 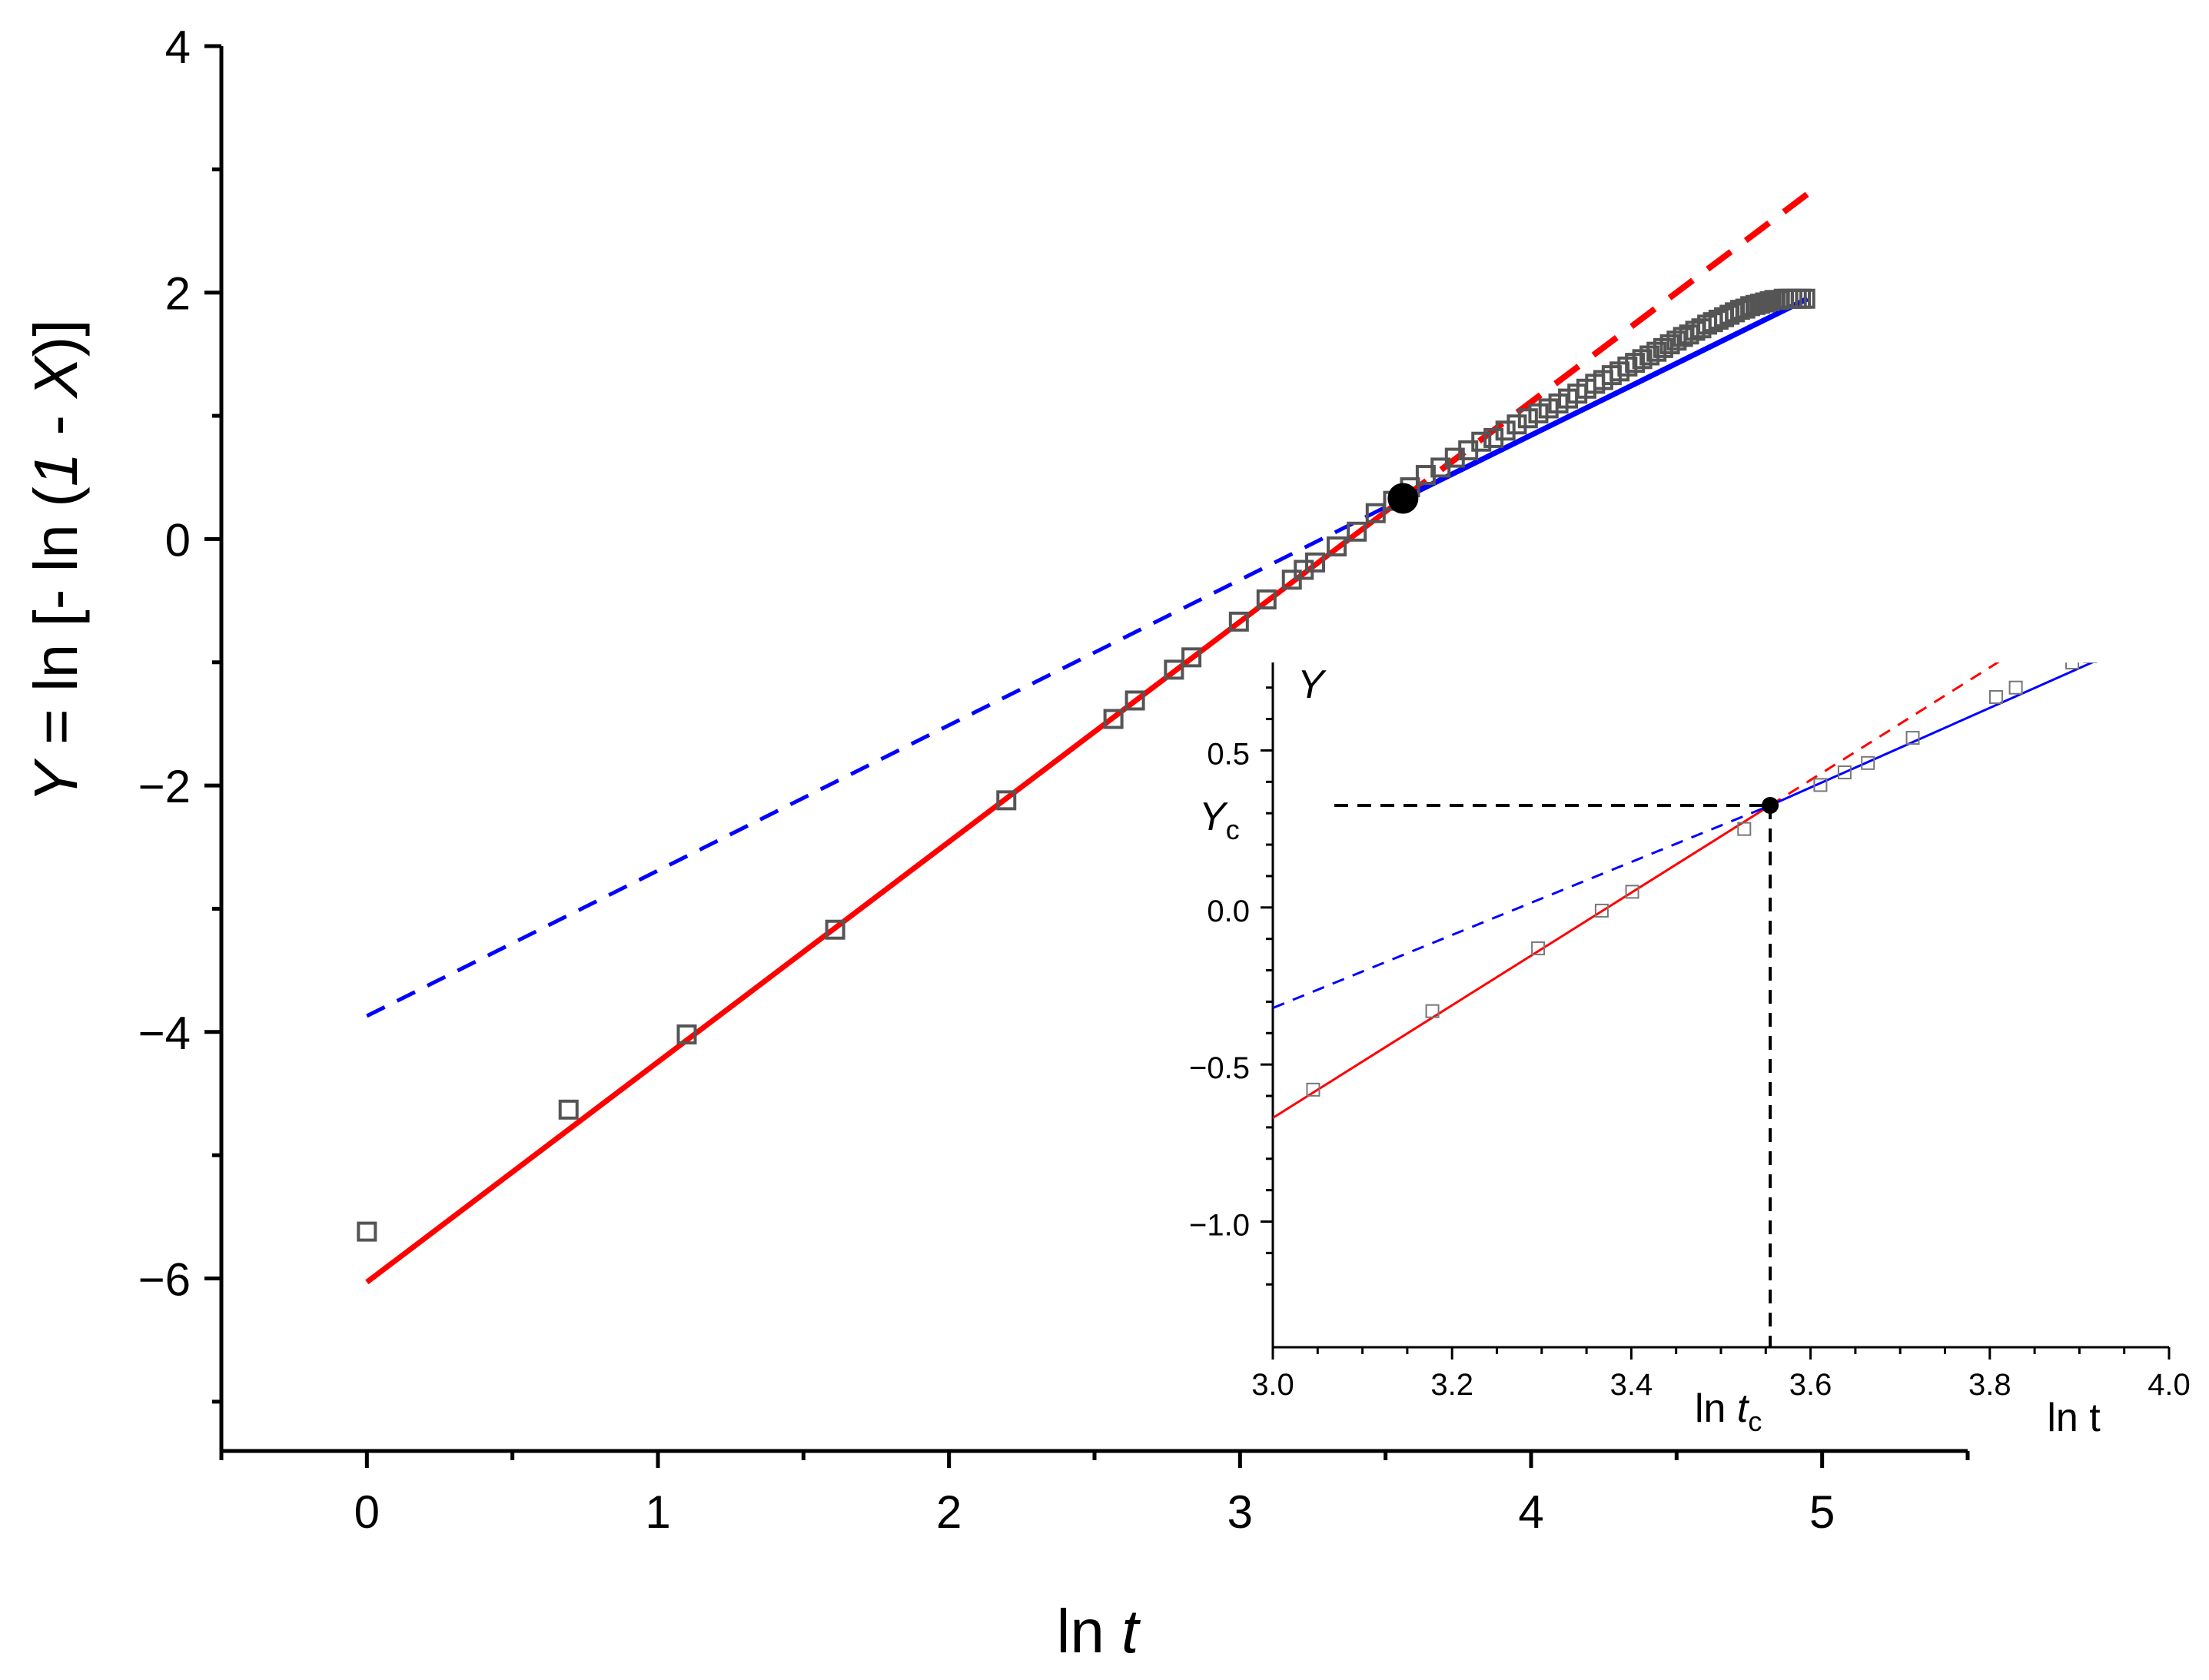 What do you see at coordinates (2074, 1418) in the screenshot?
I see `inset-x-axis-title: ln t` at bounding box center [2074, 1418].